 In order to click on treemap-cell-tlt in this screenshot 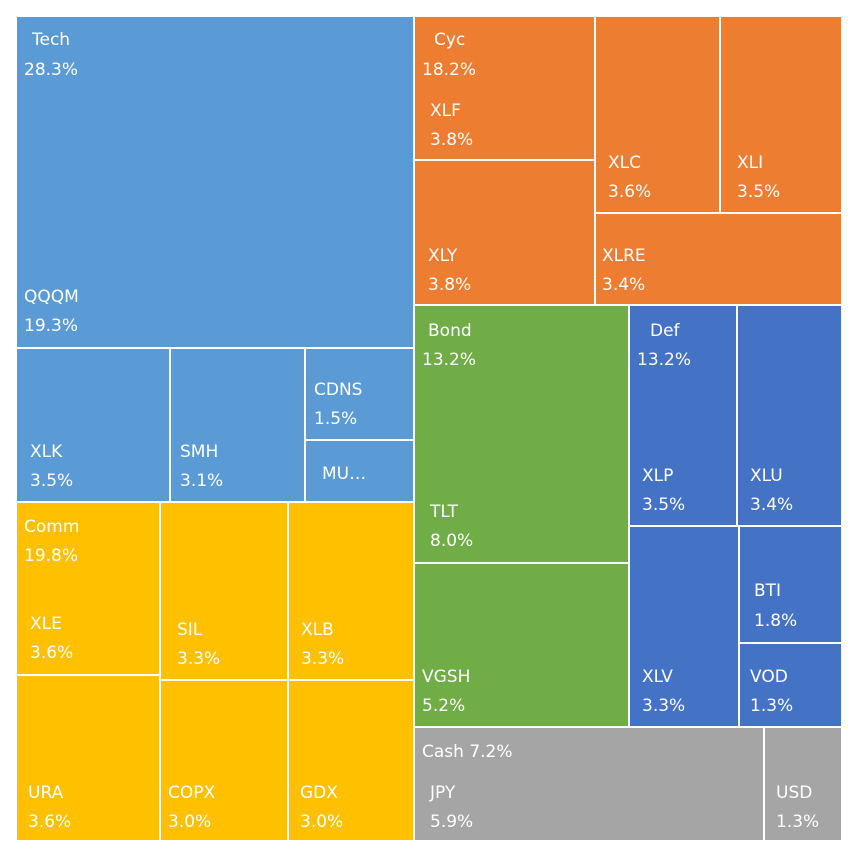, I will do `click(521, 434)`.